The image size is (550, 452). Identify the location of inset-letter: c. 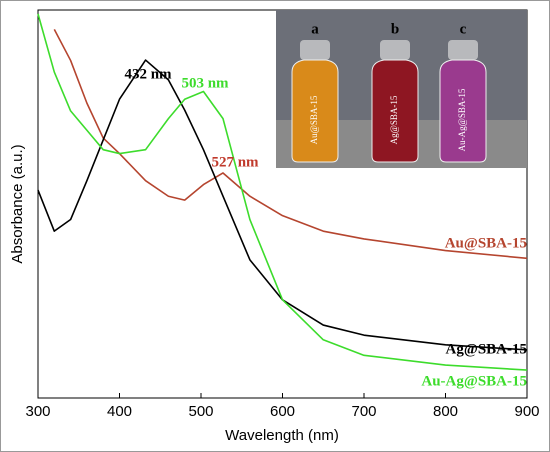
(463, 29).